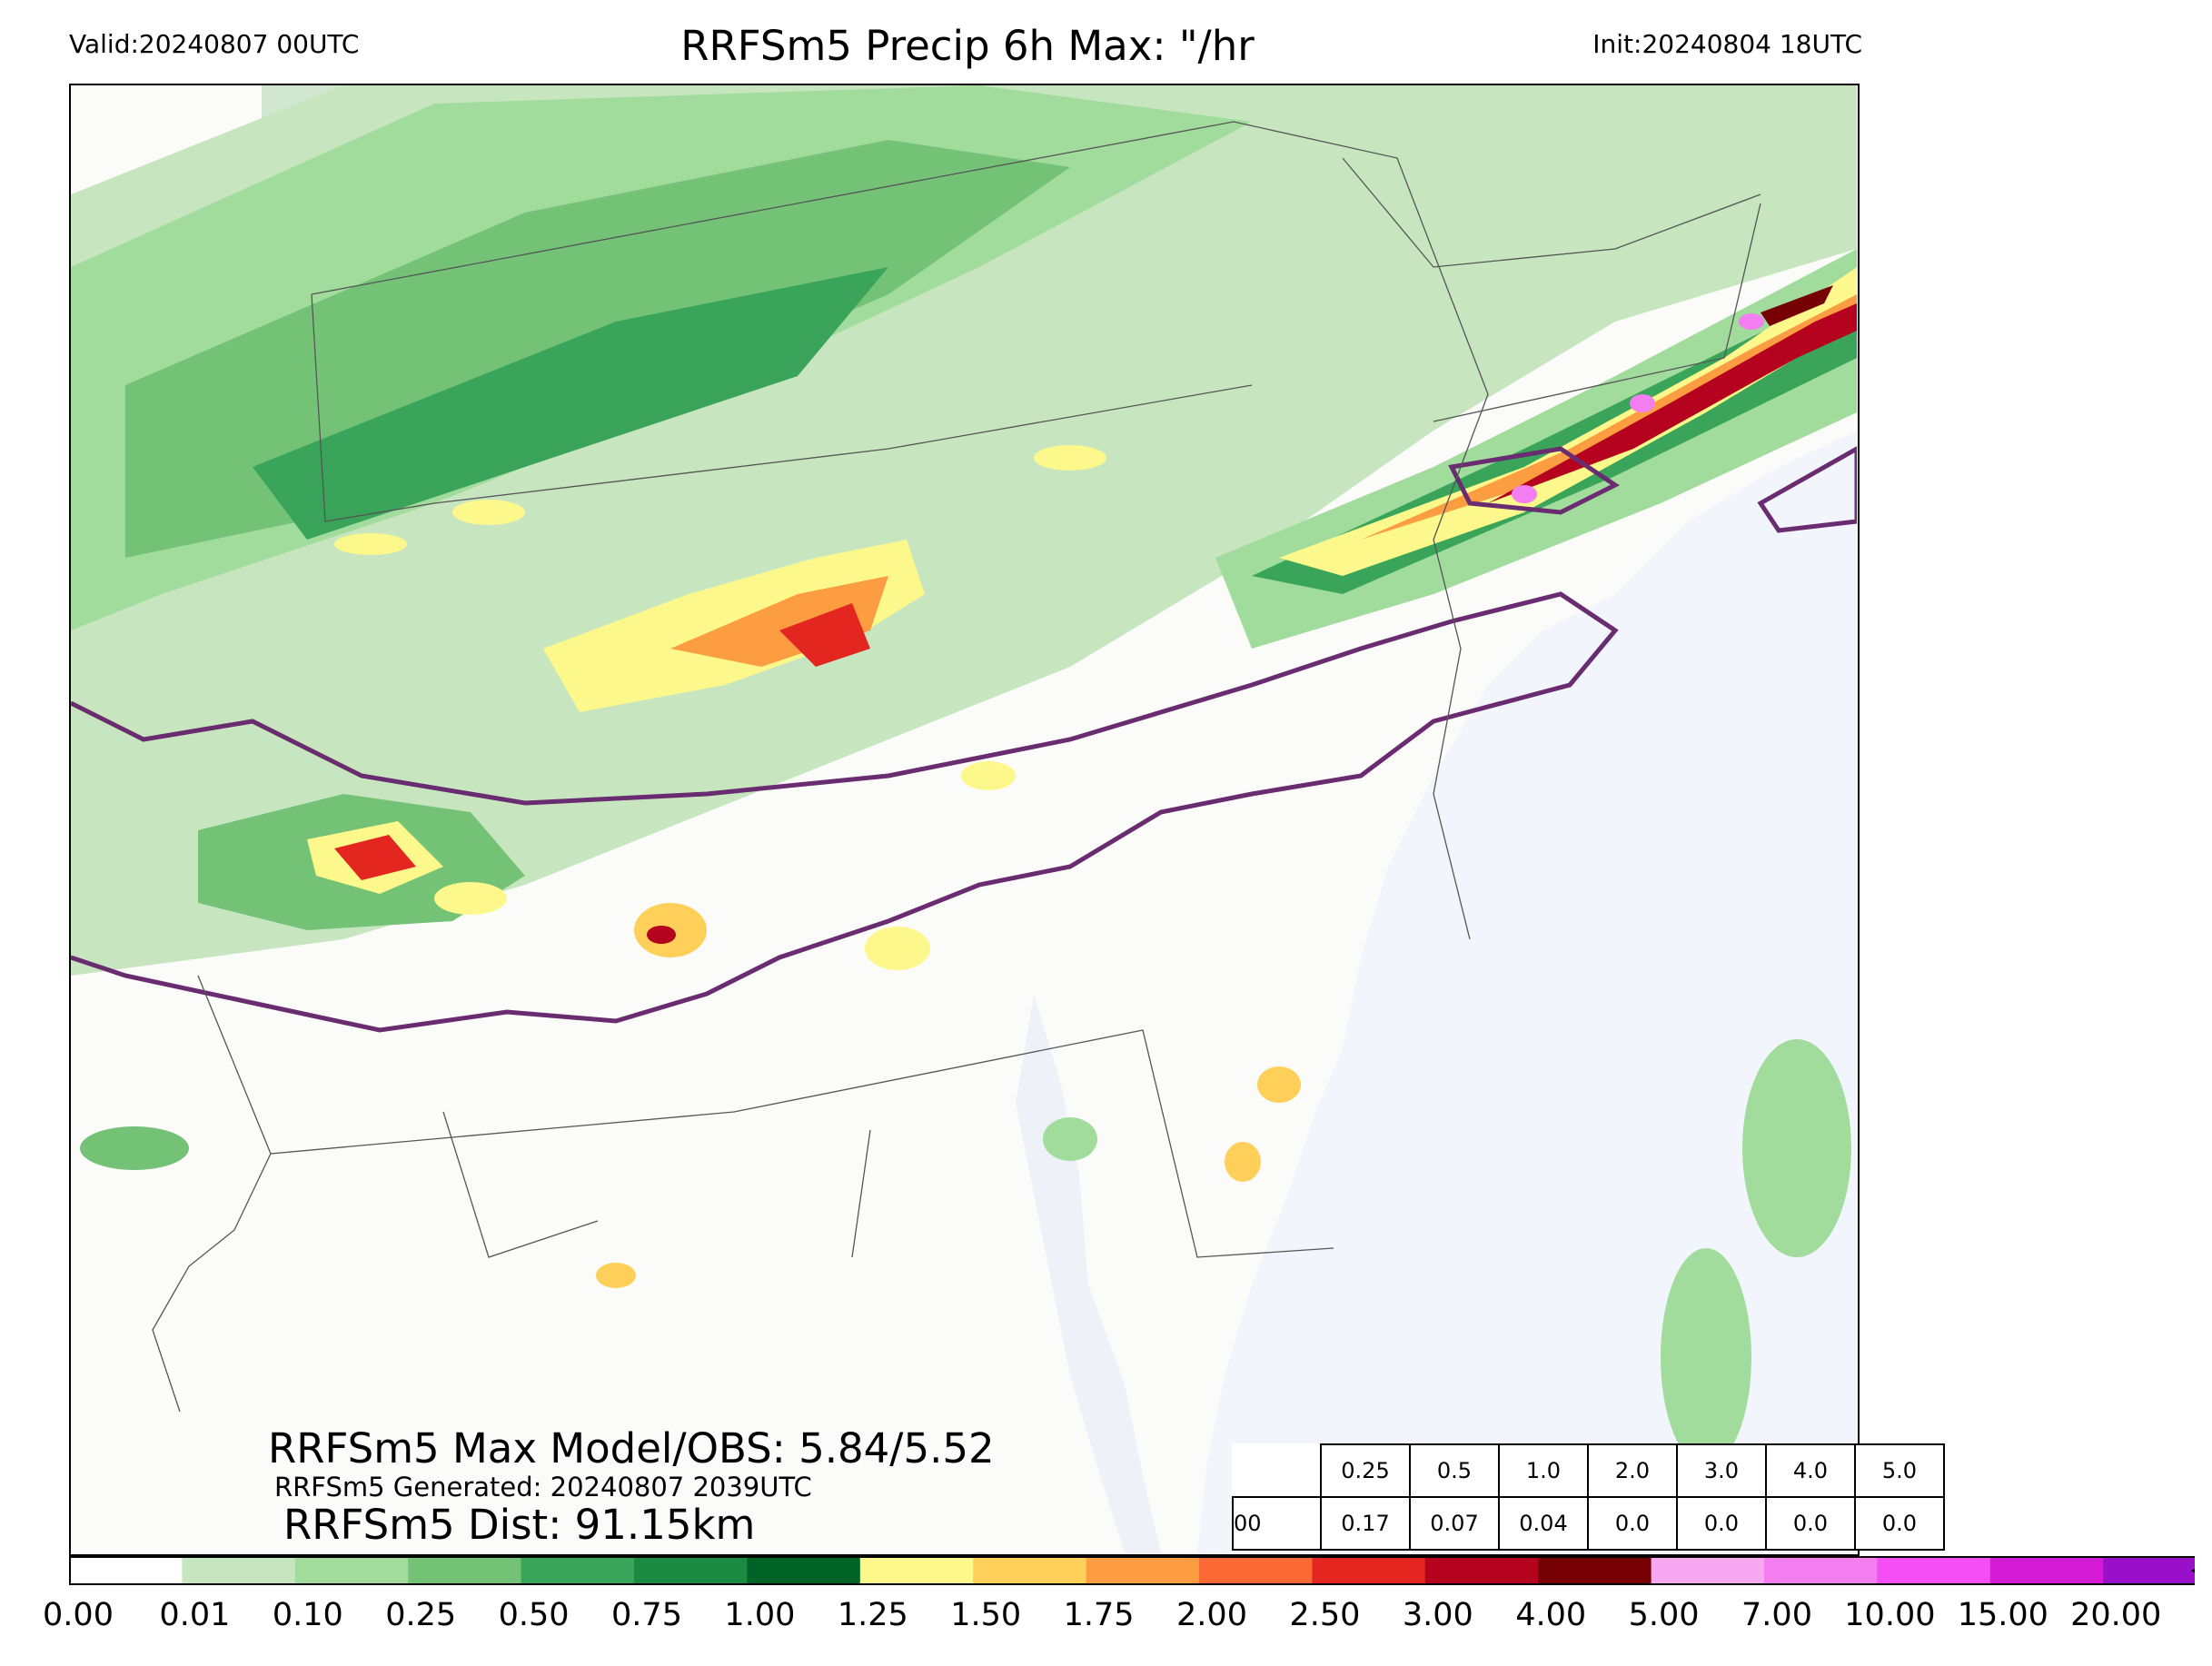 The height and width of the screenshot is (1666, 2212). I want to click on colorbar-tick-label: 1.75, so click(1099, 1615).